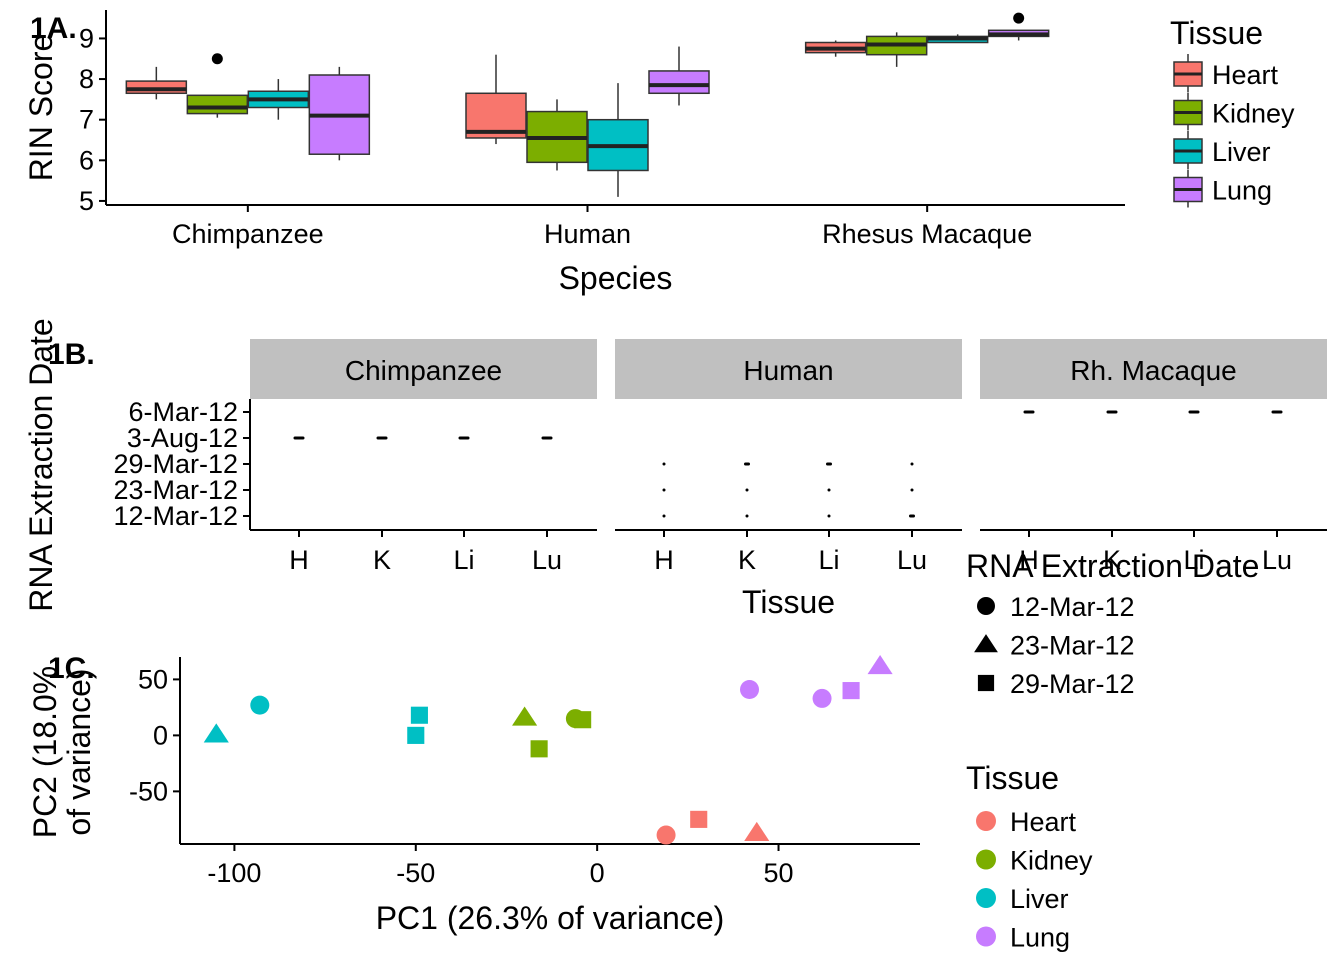 This screenshot has width=1344, height=960. I want to click on y-tick-label-c: -50, so click(148, 791).